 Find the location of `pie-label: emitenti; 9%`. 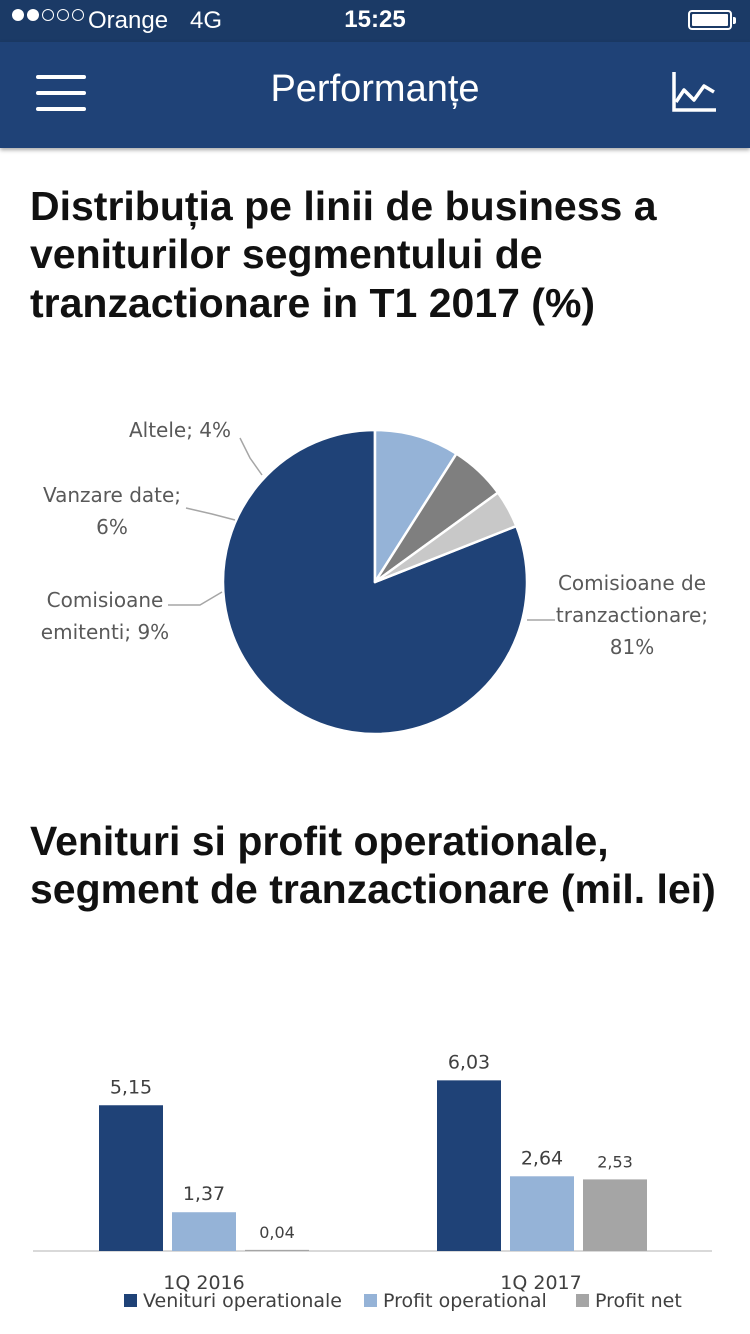

pie-label: emitenti; 9% is located at coordinates (105, 632).